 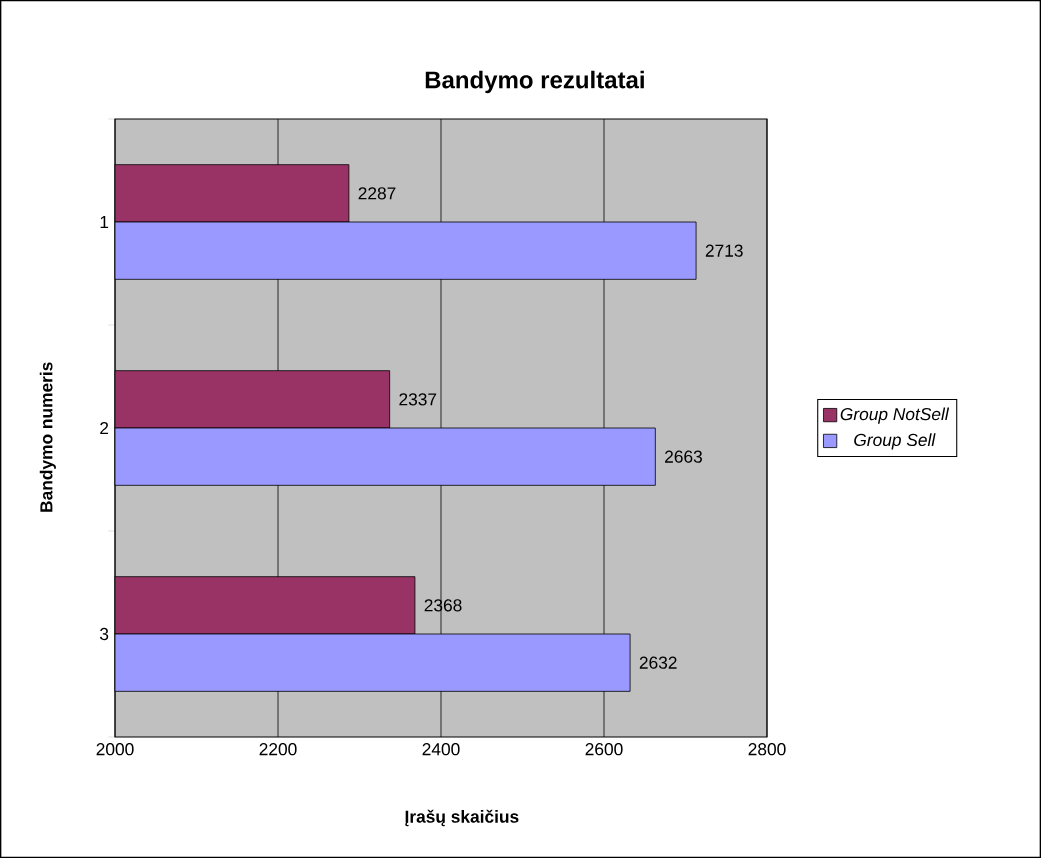 What do you see at coordinates (115, 749) in the screenshot?
I see `x-tick-label: 2000` at bounding box center [115, 749].